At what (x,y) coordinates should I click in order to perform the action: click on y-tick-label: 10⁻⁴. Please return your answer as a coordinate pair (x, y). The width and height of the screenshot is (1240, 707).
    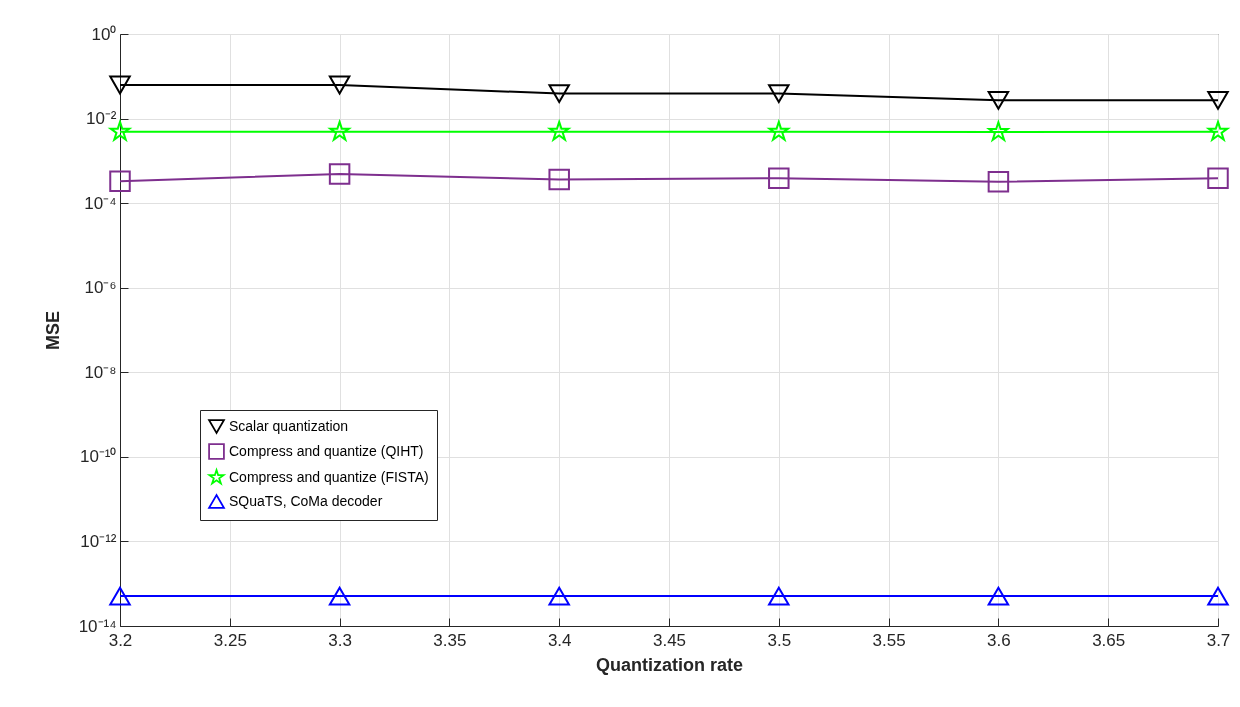
    Looking at the image, I should click on (100, 203).